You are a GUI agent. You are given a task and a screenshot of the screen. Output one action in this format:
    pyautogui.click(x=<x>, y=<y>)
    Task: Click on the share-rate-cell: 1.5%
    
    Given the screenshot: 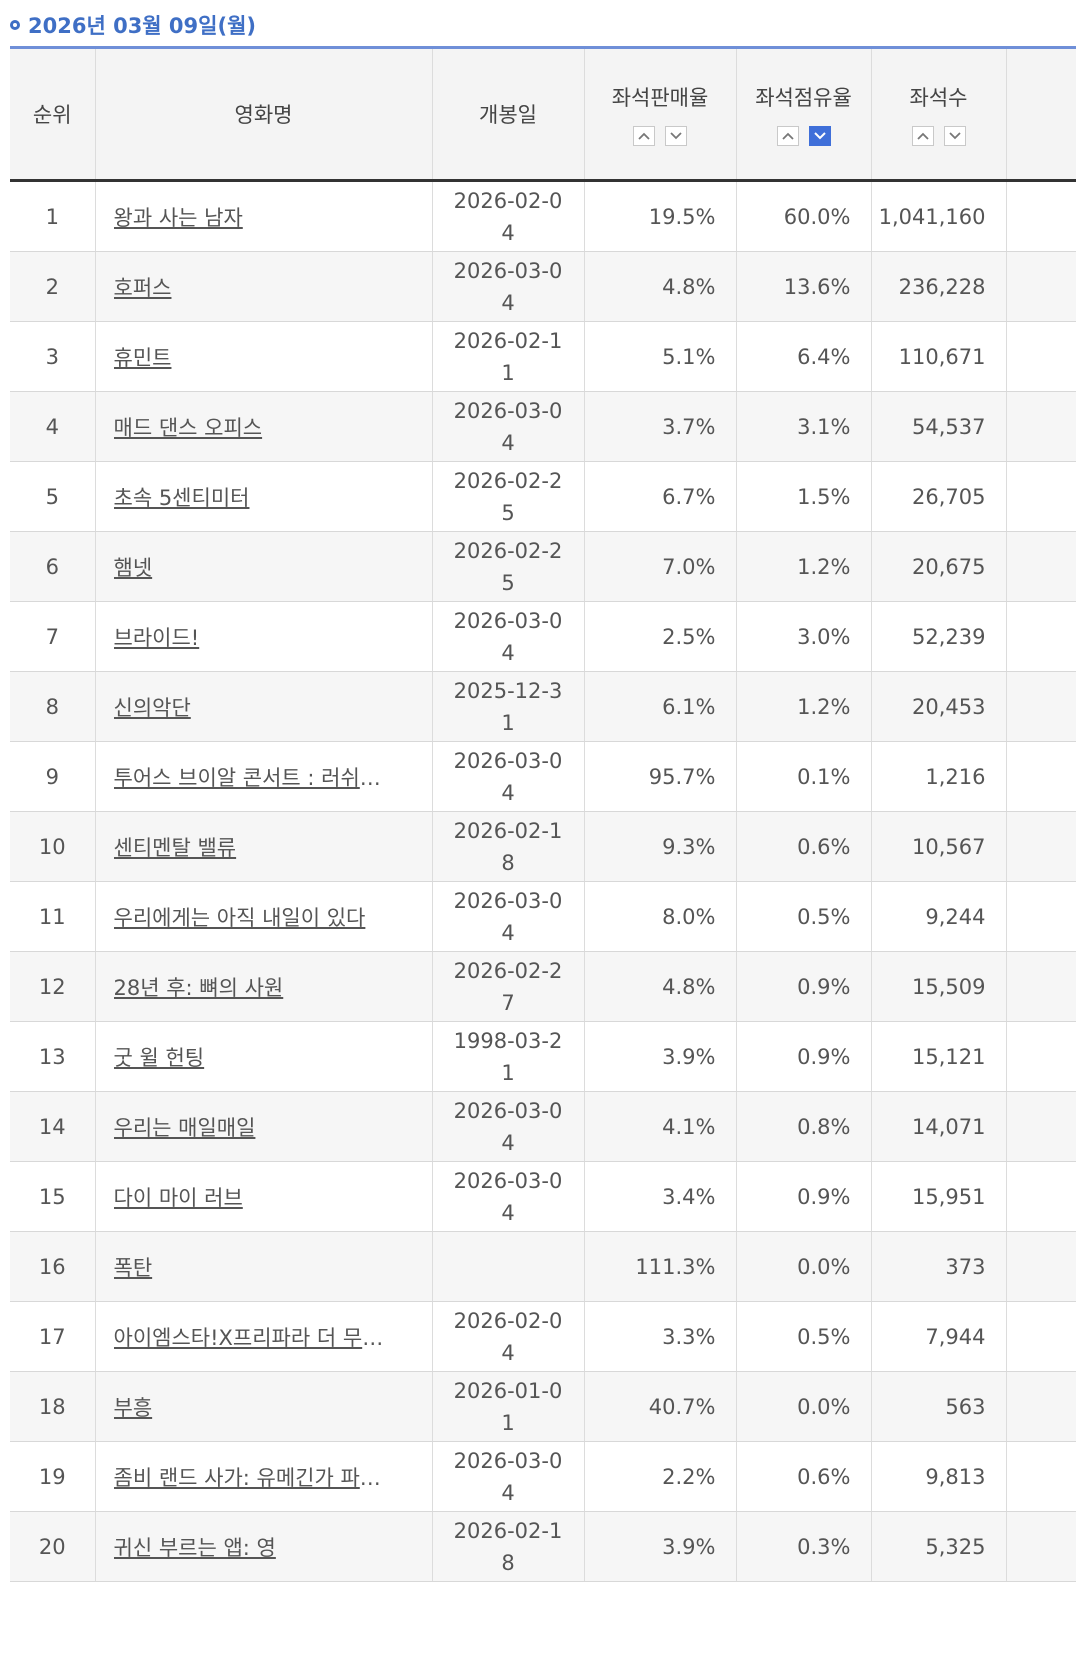 What is the action you would take?
    pyautogui.click(x=804, y=496)
    